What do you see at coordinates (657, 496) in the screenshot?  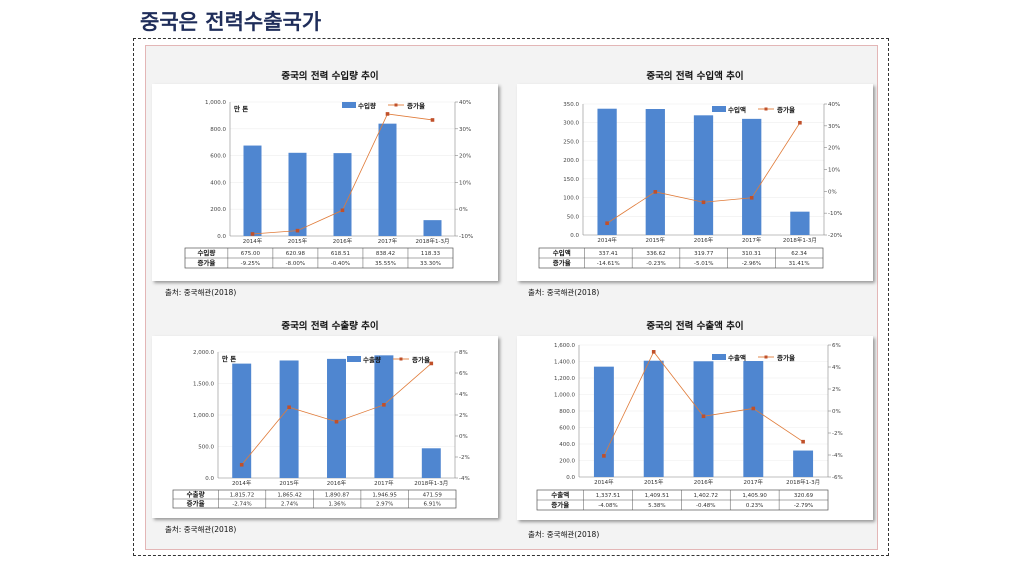 I see `table-cell: 1,409.51` at bounding box center [657, 496].